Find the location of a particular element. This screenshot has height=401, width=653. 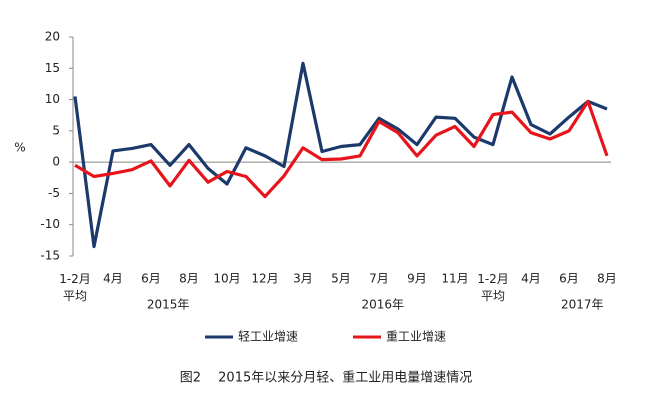

x-tick-label: 3月 is located at coordinates (303, 279).